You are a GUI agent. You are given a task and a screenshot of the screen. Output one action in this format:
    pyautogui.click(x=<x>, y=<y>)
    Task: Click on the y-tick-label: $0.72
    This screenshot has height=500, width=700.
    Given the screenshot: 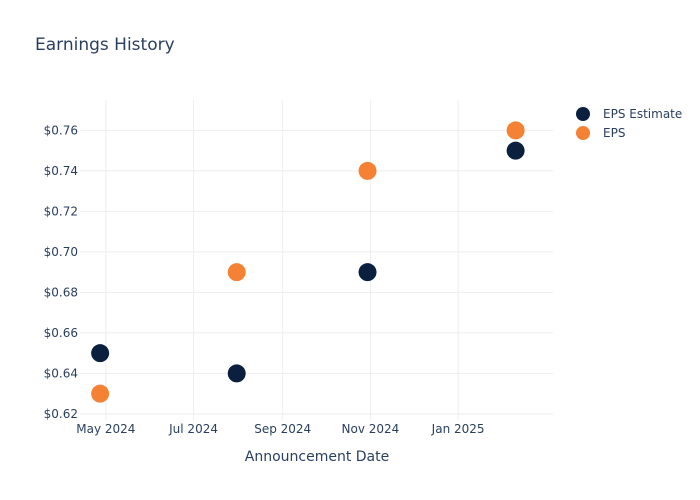 What is the action you would take?
    pyautogui.click(x=61, y=211)
    